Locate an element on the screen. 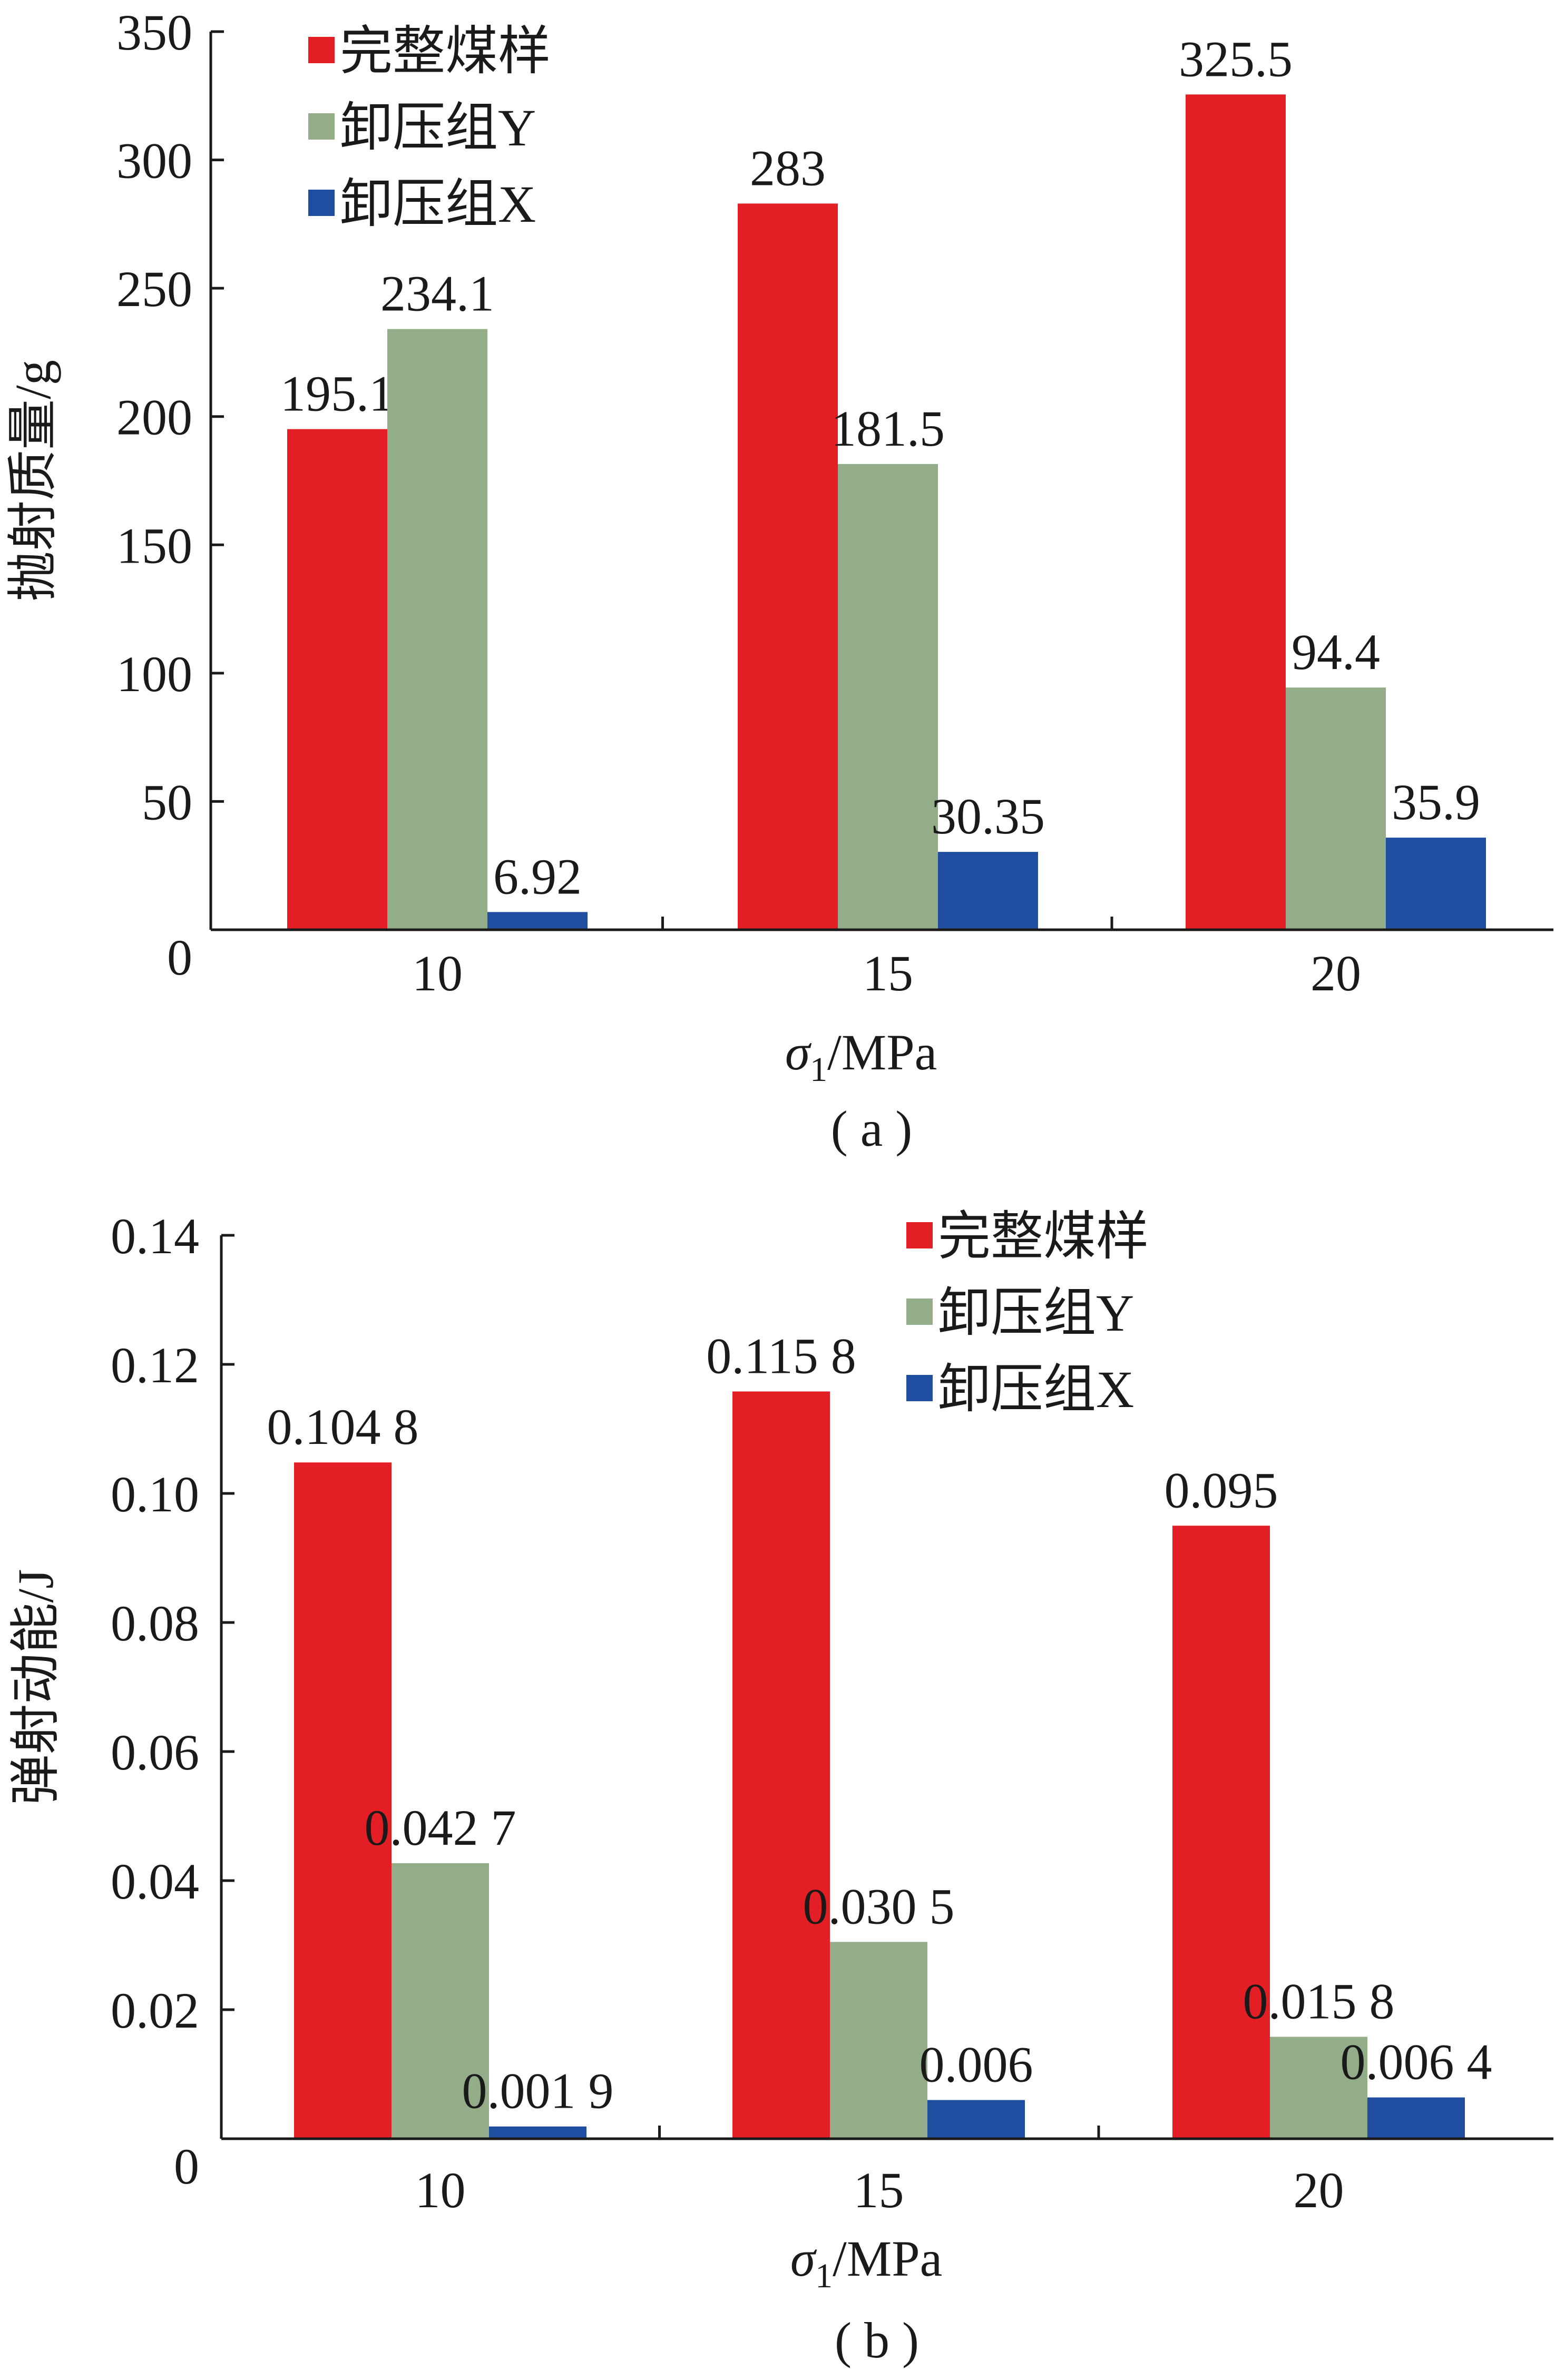 Image resolution: width=1565 pixels, height=2380 pixels. bar-b-s0-c0 is located at coordinates (343, 1800).